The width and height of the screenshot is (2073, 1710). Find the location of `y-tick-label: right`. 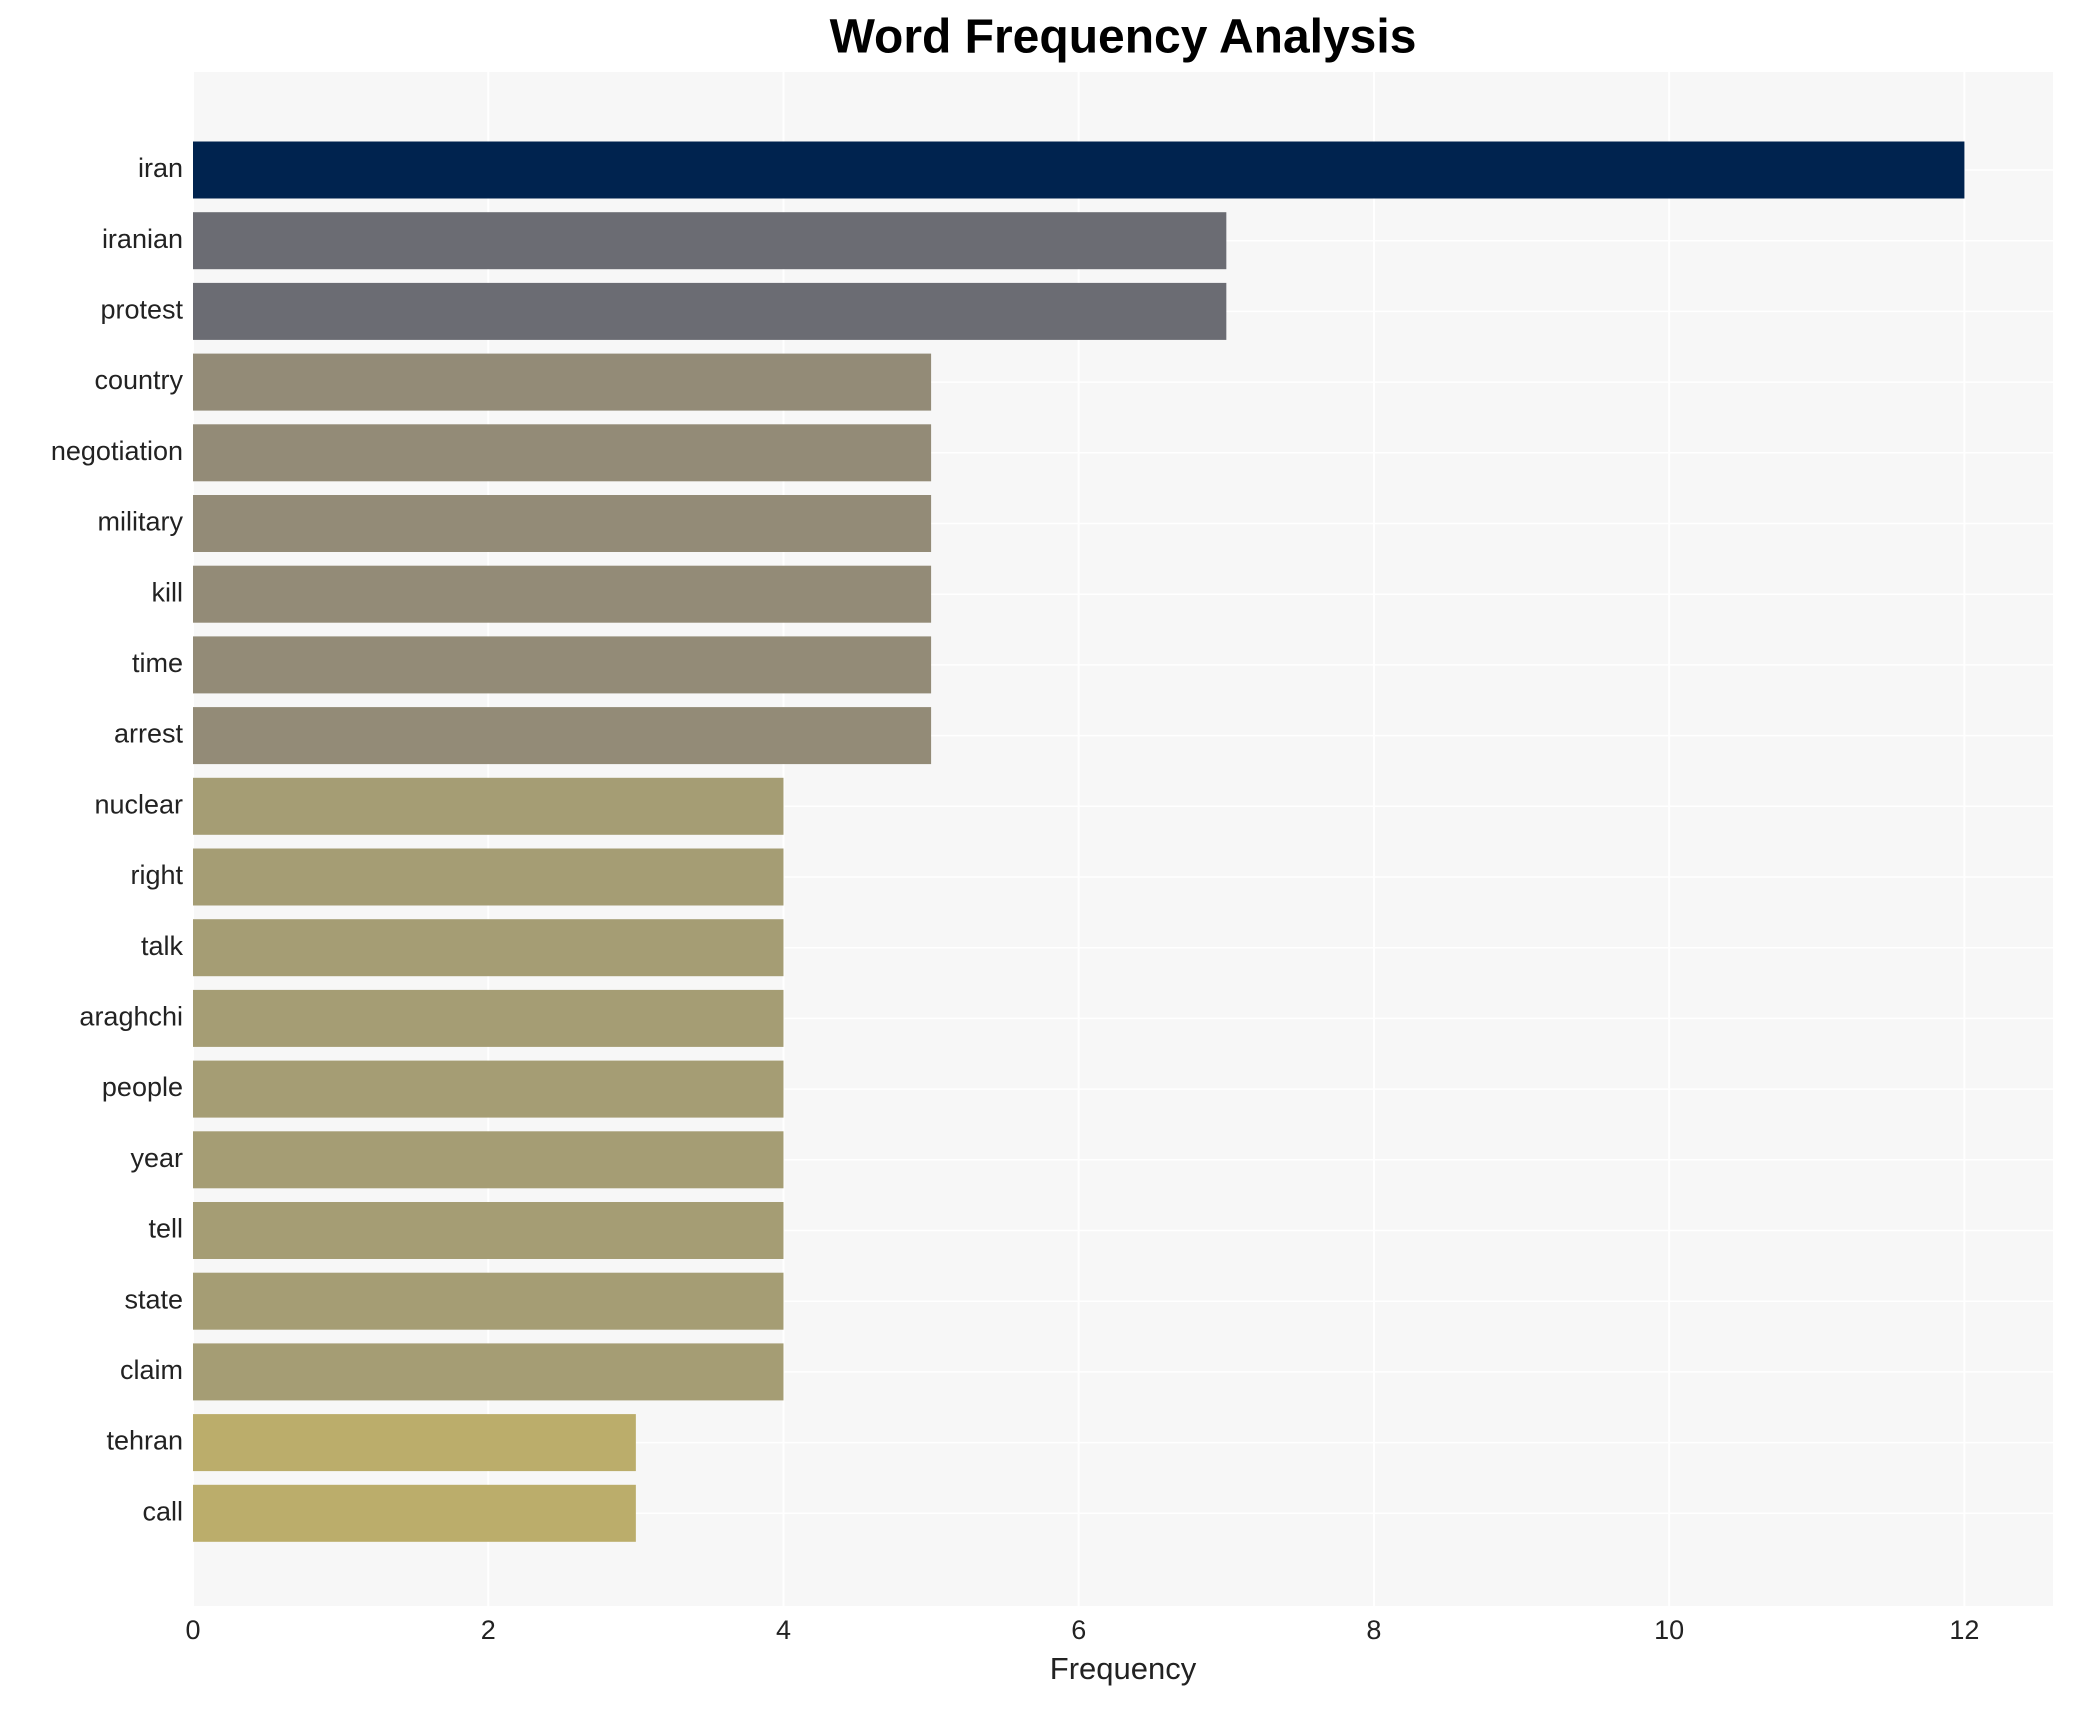

y-tick-label: right is located at coordinates (156, 875).